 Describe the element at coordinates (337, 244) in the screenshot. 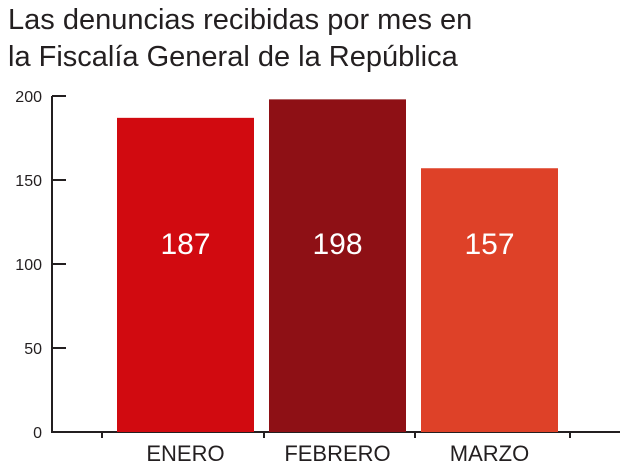

I see `data-label: 198` at that location.